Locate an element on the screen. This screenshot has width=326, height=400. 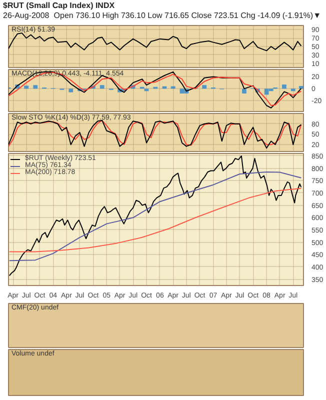
text: 26-Aug-2008 is located at coordinates (26, 16).